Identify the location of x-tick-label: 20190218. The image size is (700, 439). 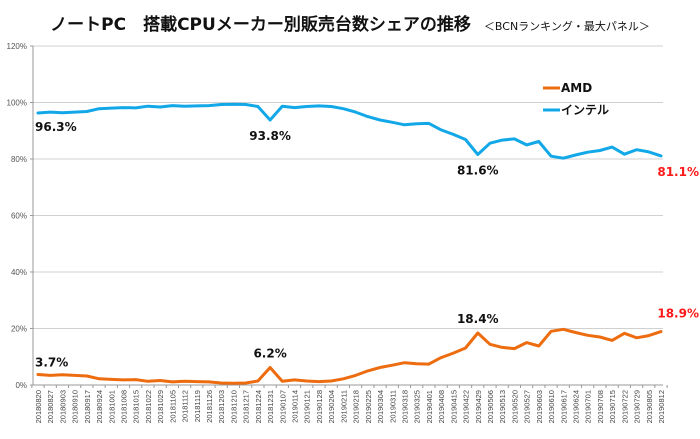
(356, 406).